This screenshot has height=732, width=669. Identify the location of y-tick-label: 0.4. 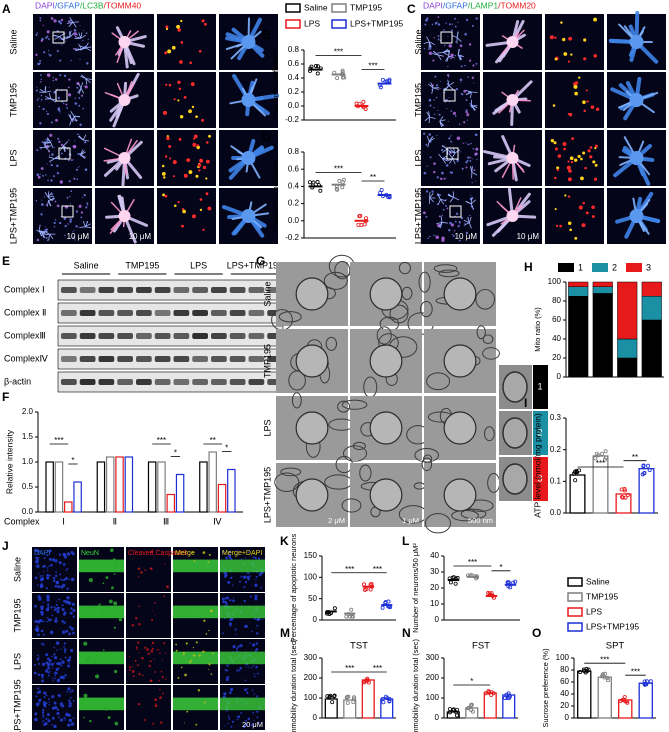
(294, 186).